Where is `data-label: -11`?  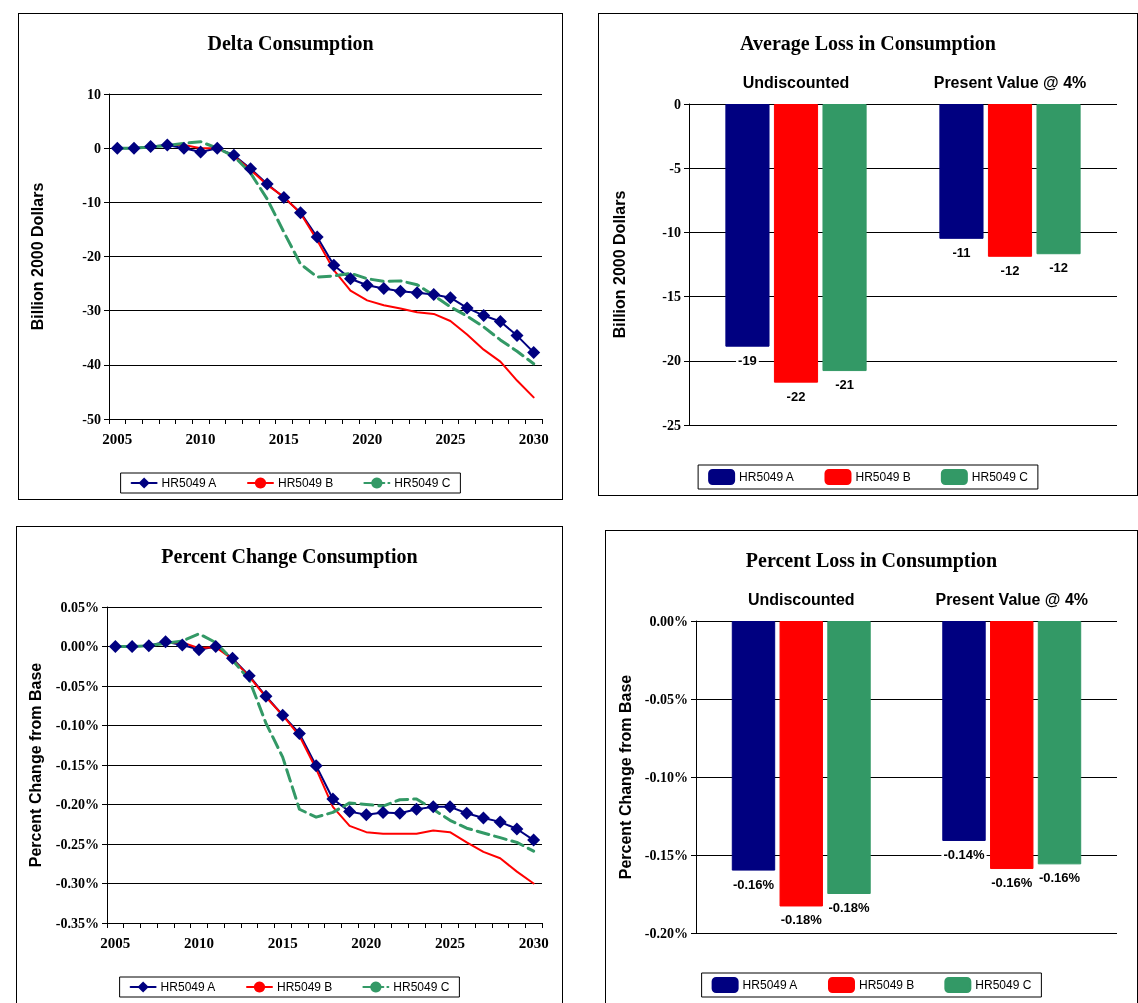 data-label: -11 is located at coordinates (961, 252).